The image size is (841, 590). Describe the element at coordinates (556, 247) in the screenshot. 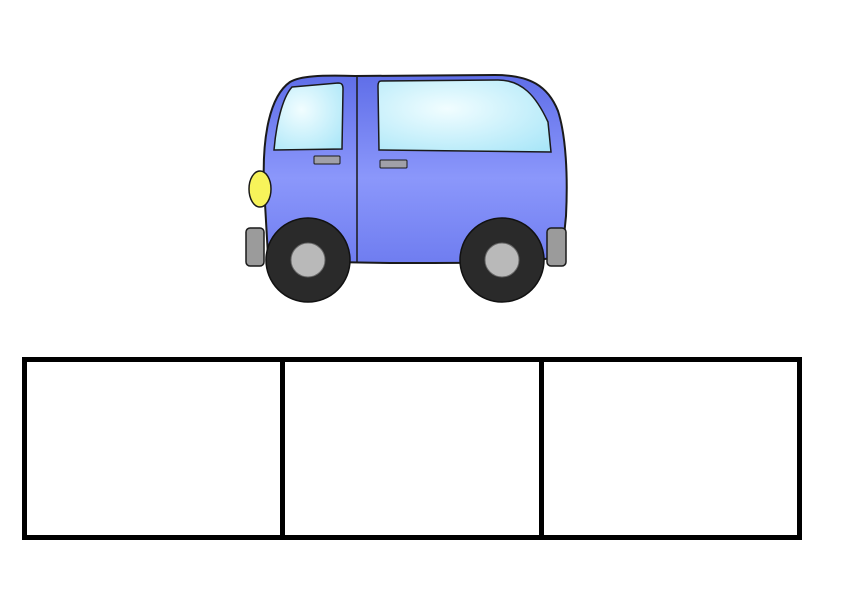

I see `rear-bumper` at that location.